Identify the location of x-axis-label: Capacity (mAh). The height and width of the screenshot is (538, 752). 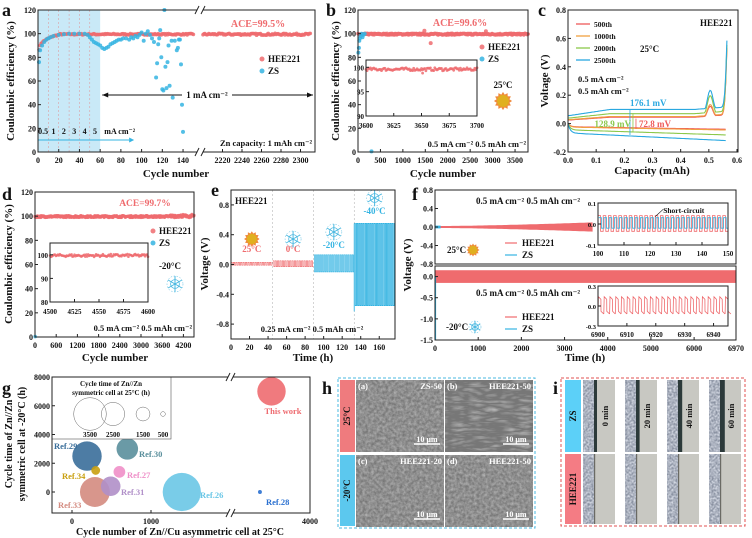
(652, 171).